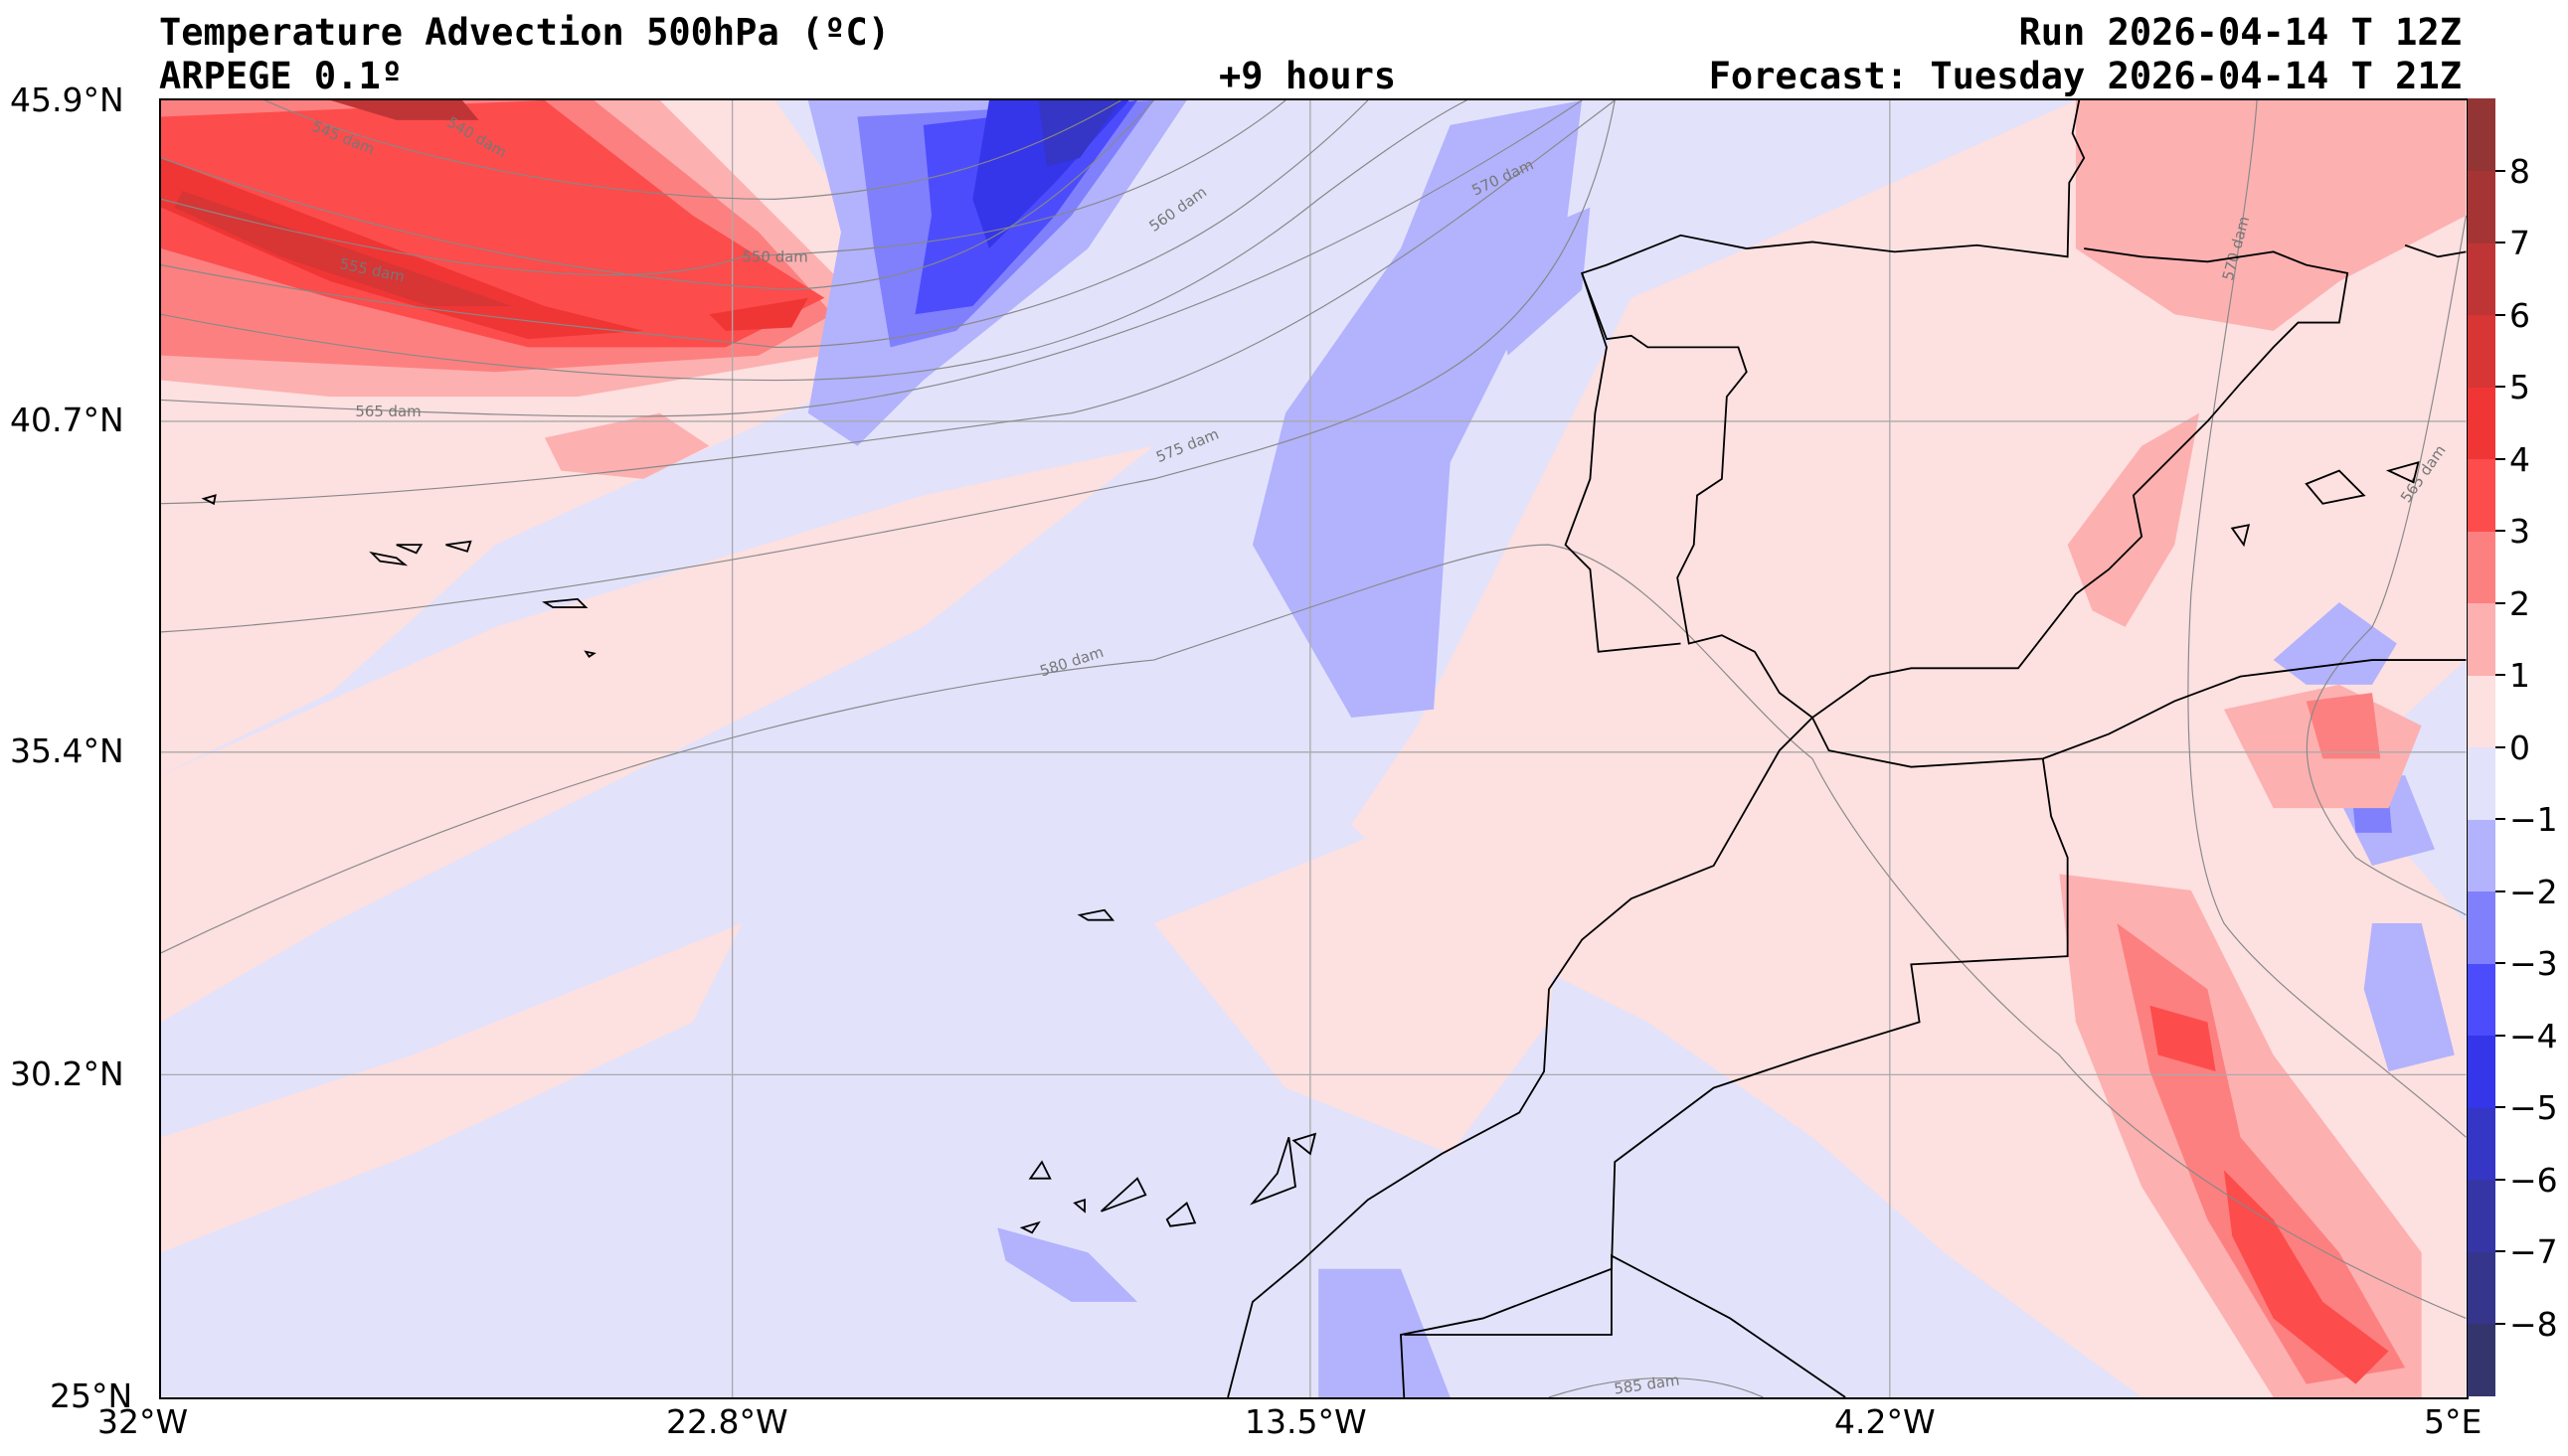 This screenshot has width=2568, height=1456. I want to click on colorbar-tick-label: −2, so click(2533, 891).